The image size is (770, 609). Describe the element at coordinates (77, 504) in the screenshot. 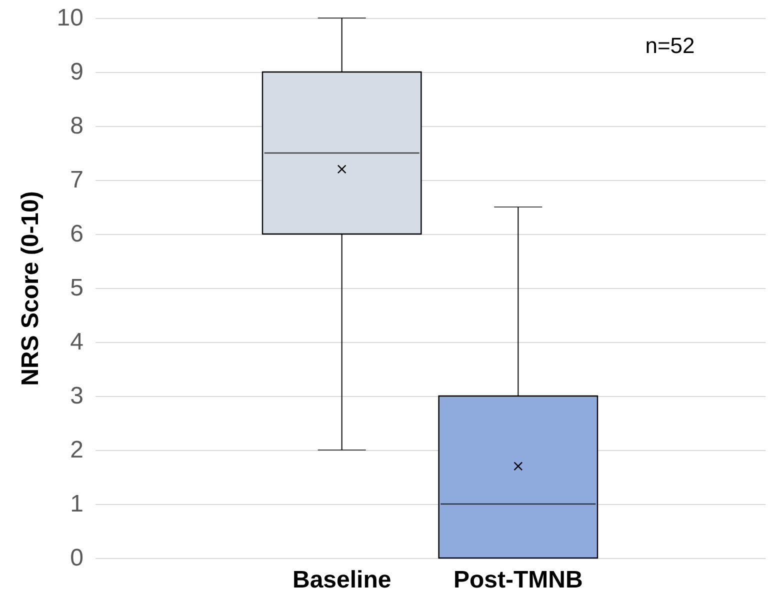

I see `y-tick-label: 1` at that location.